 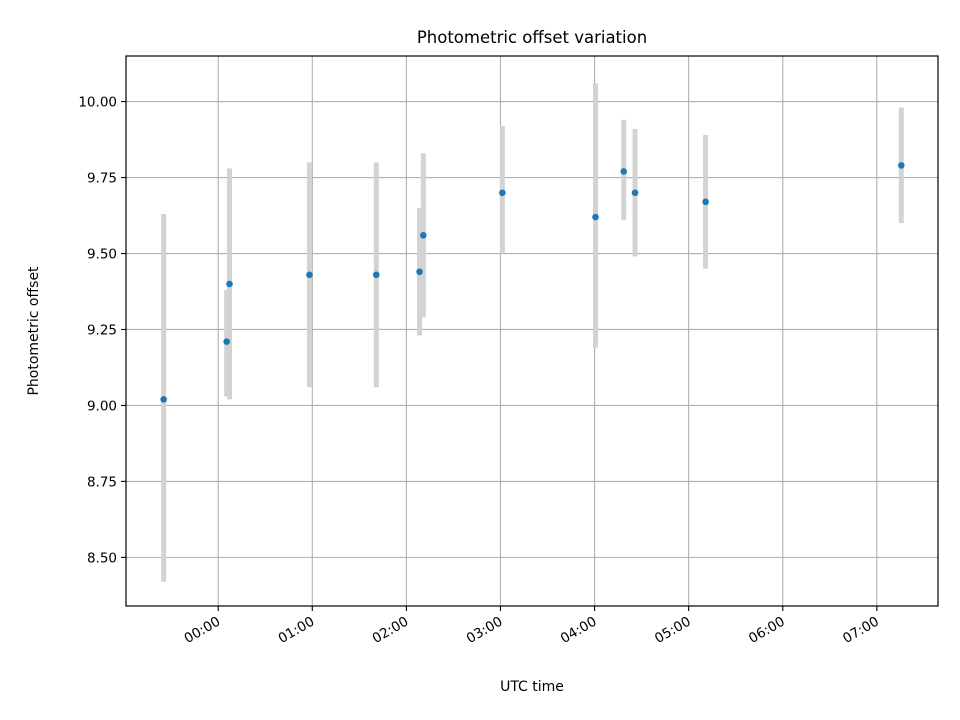 I want to click on y-axis-ticks: 8.50 8.75 9.00 9.25 9.50 9.75 10.00, so click(x=102, y=330).